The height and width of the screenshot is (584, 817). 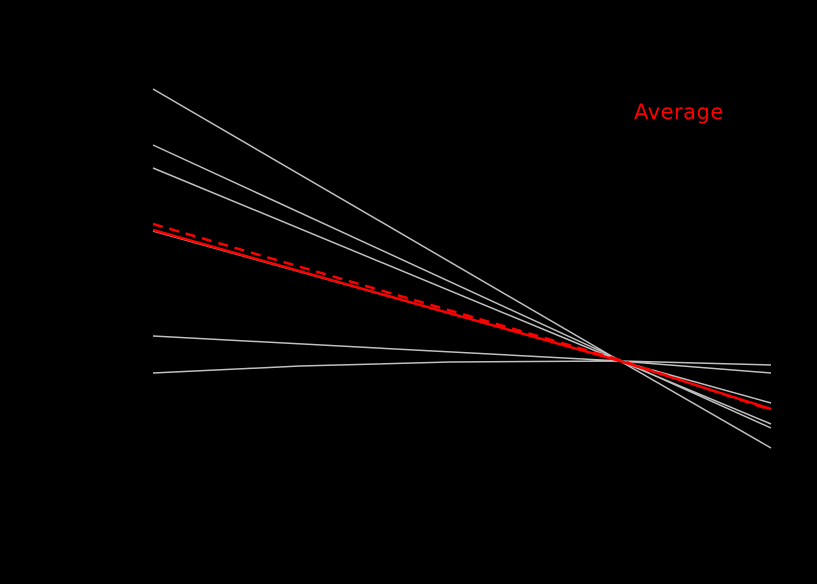 I want to click on legend-average-label: Average, so click(x=679, y=112).